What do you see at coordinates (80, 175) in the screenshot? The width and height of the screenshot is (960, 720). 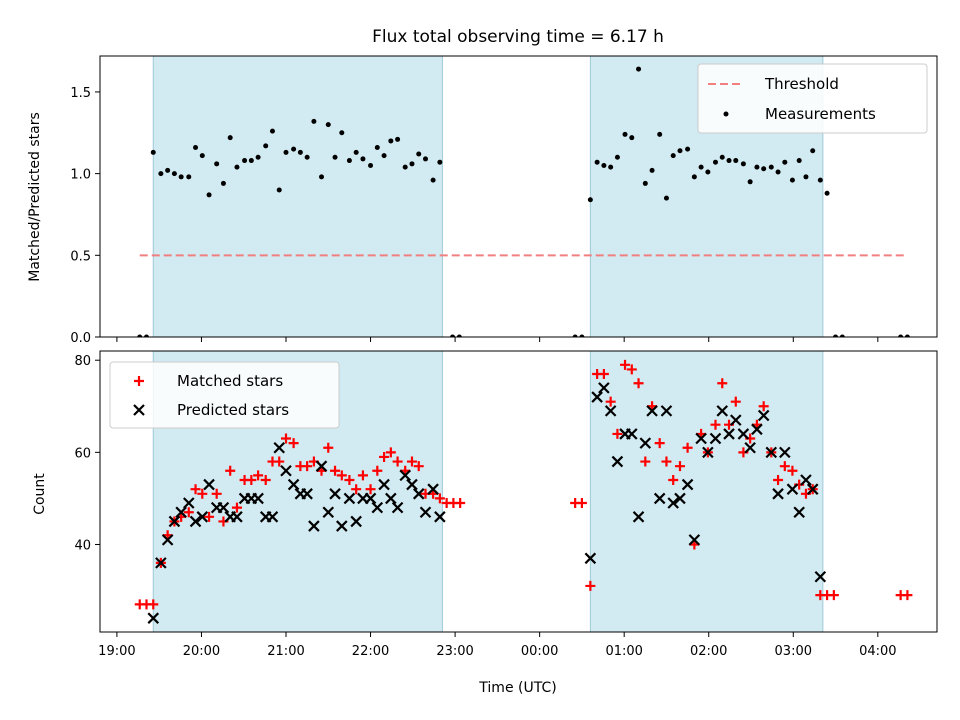 I see `y-tick-label: 1.0` at bounding box center [80, 175].